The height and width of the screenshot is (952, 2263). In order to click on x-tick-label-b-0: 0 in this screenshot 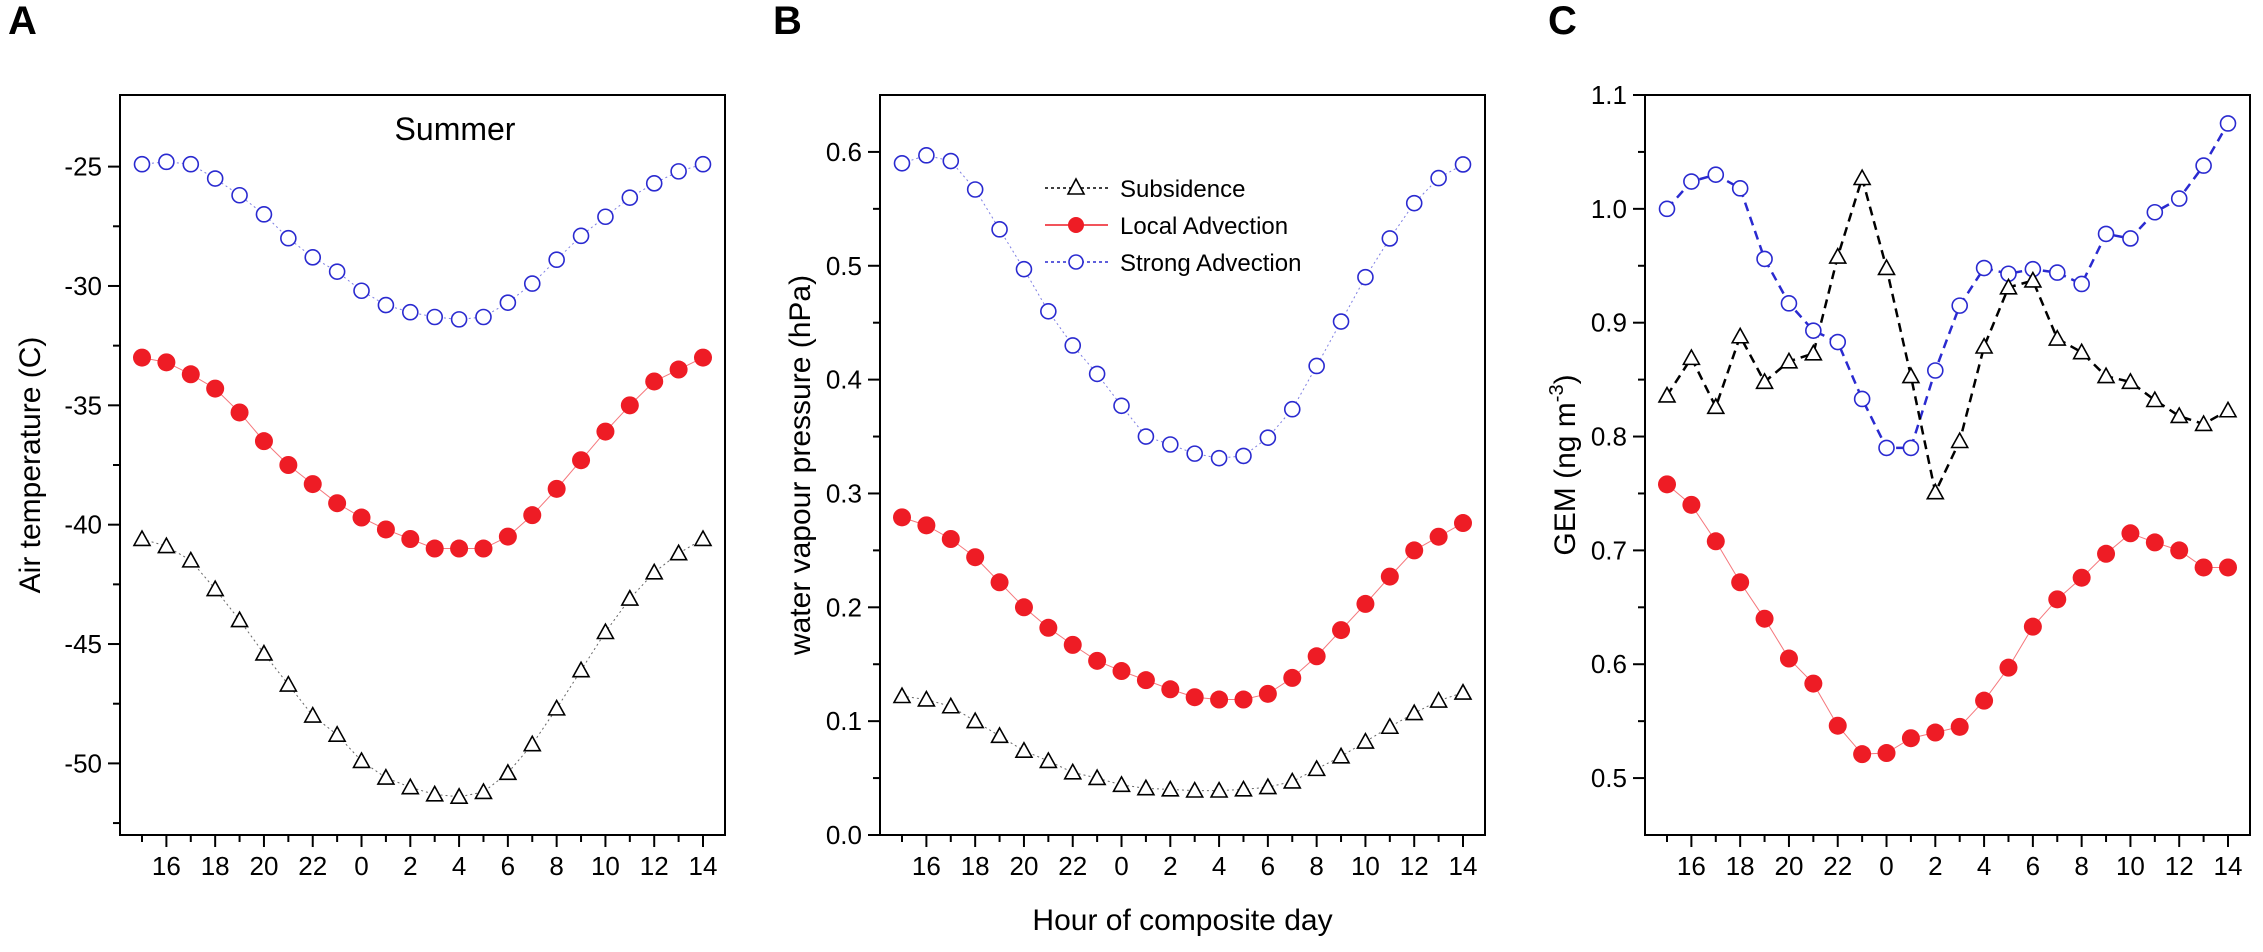, I will do `click(1121, 866)`.